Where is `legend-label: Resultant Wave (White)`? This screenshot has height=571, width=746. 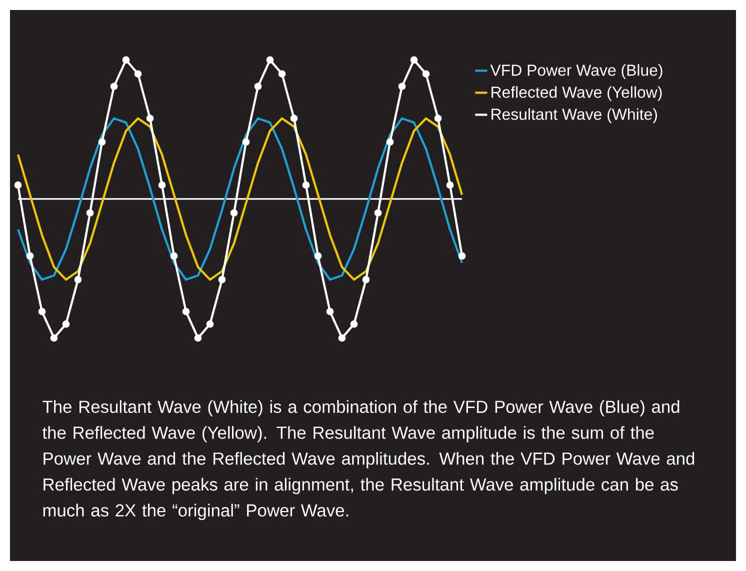
legend-label: Resultant Wave (White) is located at coordinates (574, 116).